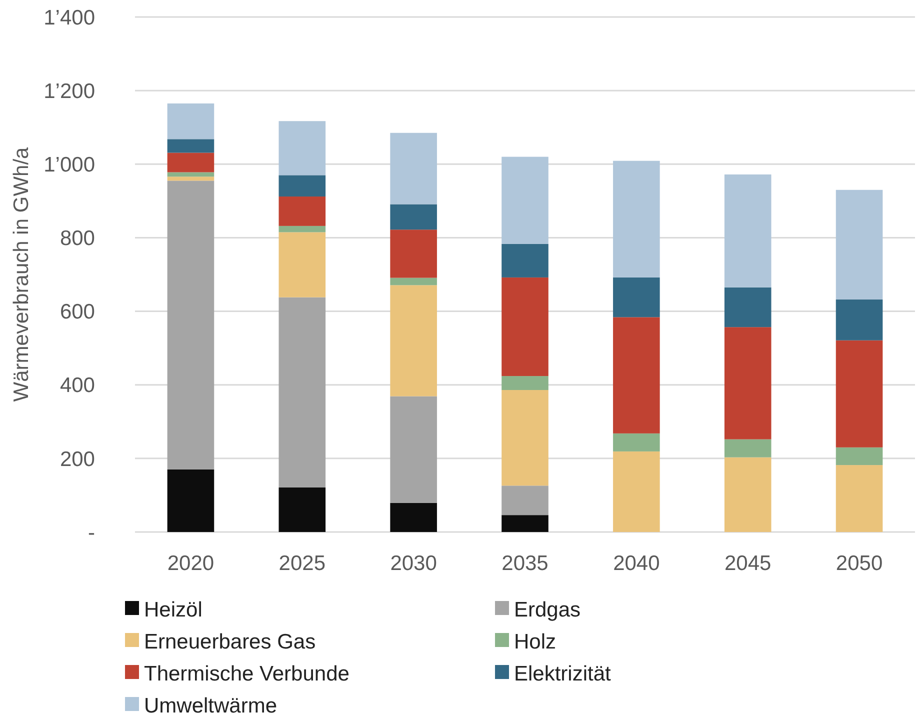 Image resolution: width=919 pixels, height=719 pixels. I want to click on legend-label: Umweltwärme, so click(211, 706).